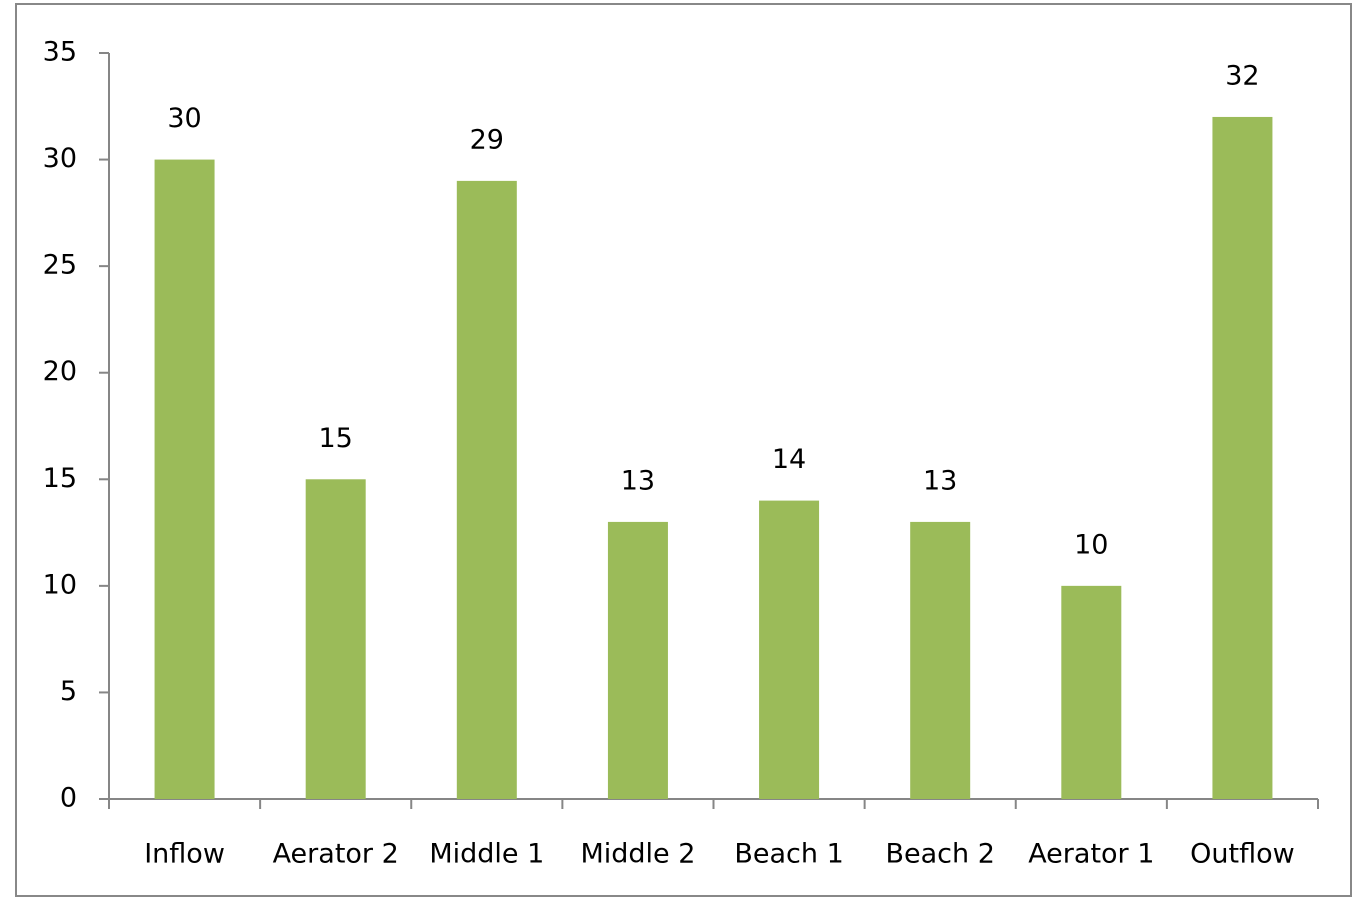 This screenshot has height=899, width=1355. Describe the element at coordinates (60, 265) in the screenshot. I see `y-tick-label: 25` at that location.